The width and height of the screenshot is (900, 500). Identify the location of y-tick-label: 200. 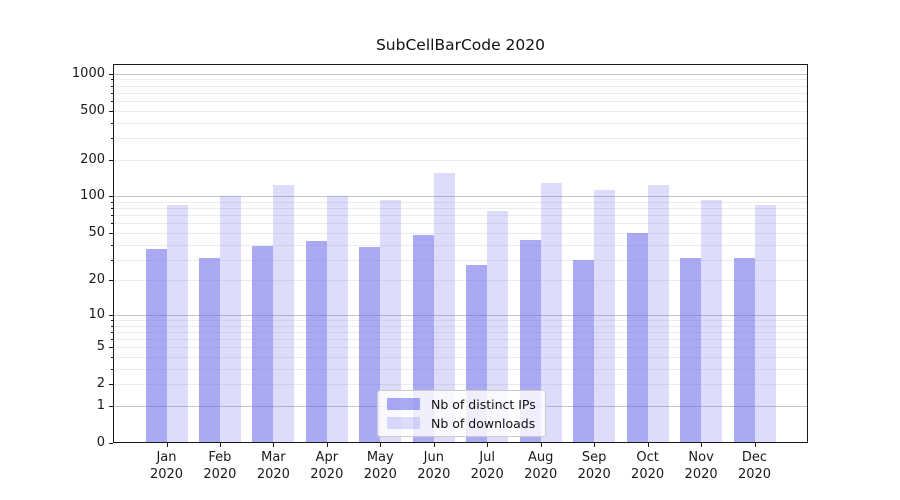
(92, 159).